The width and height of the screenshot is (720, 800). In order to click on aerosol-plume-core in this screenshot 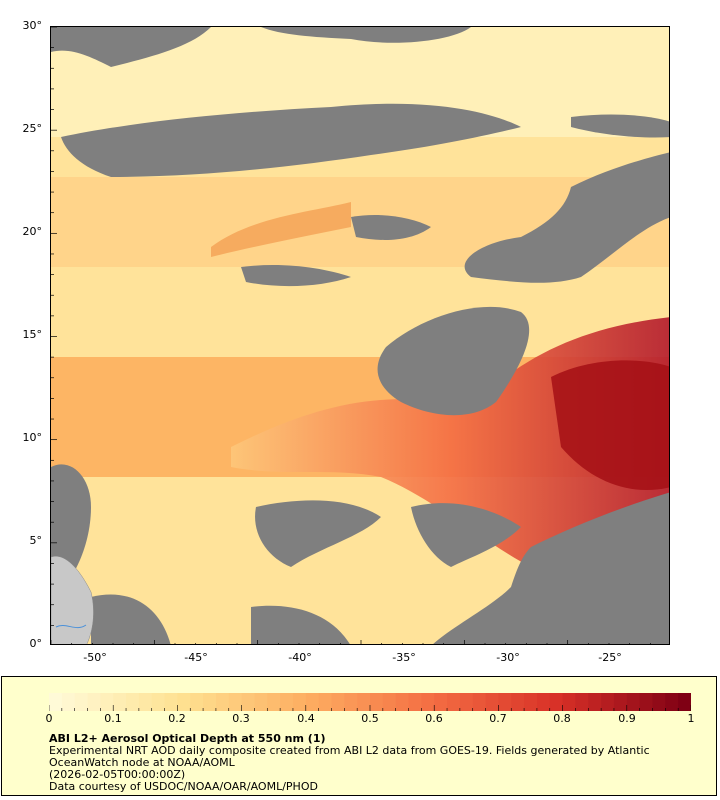, I will do `click(610, 425)`.